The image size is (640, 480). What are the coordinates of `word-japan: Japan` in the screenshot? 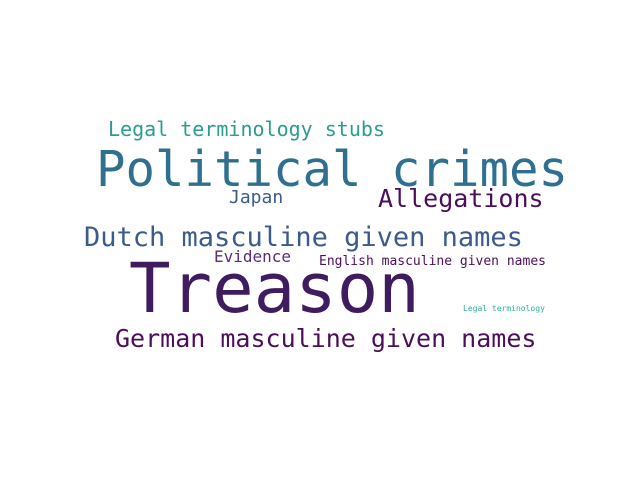 It's located at (256, 197).